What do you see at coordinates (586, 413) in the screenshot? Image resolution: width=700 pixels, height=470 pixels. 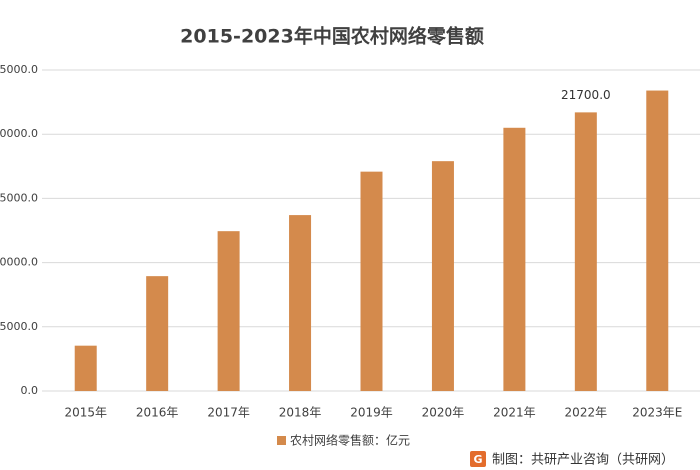 I see `x-tick-label: 2022年` at bounding box center [586, 413].